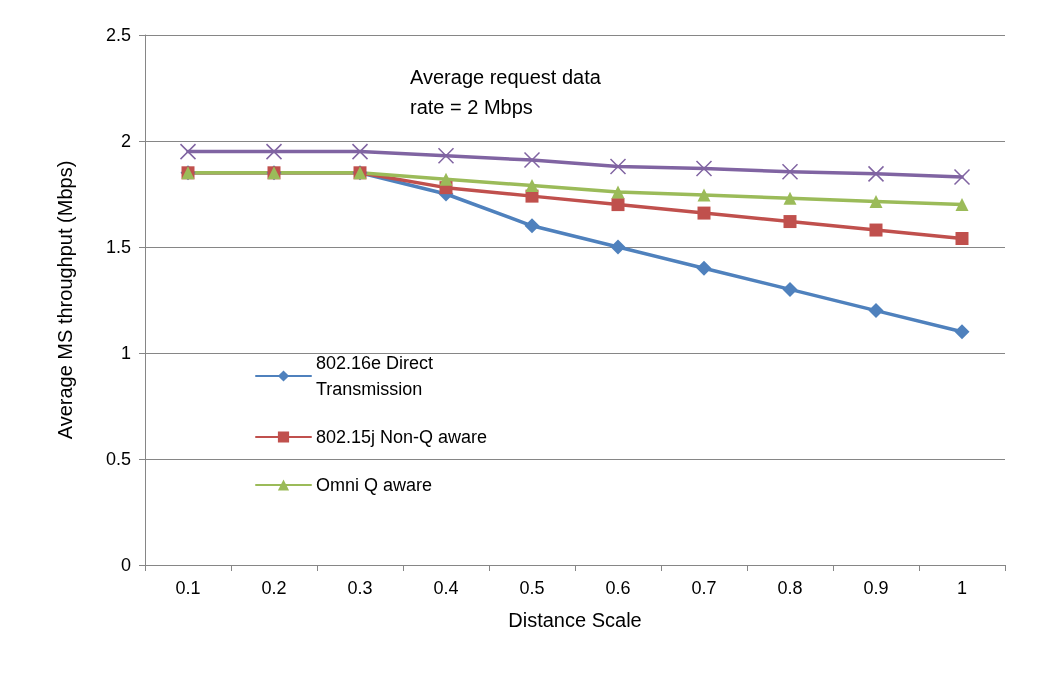 The height and width of the screenshot is (675, 1060). What do you see at coordinates (118, 247) in the screenshot?
I see `y-tick-label: 1.5` at bounding box center [118, 247].